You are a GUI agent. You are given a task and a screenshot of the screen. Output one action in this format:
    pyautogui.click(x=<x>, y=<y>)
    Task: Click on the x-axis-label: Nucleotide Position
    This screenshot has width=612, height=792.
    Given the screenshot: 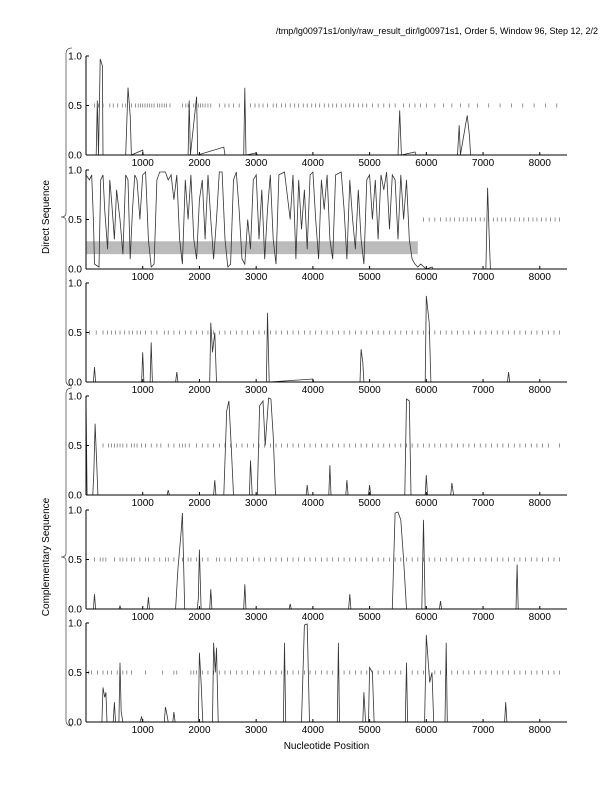 What is the action you would take?
    pyautogui.click(x=327, y=746)
    